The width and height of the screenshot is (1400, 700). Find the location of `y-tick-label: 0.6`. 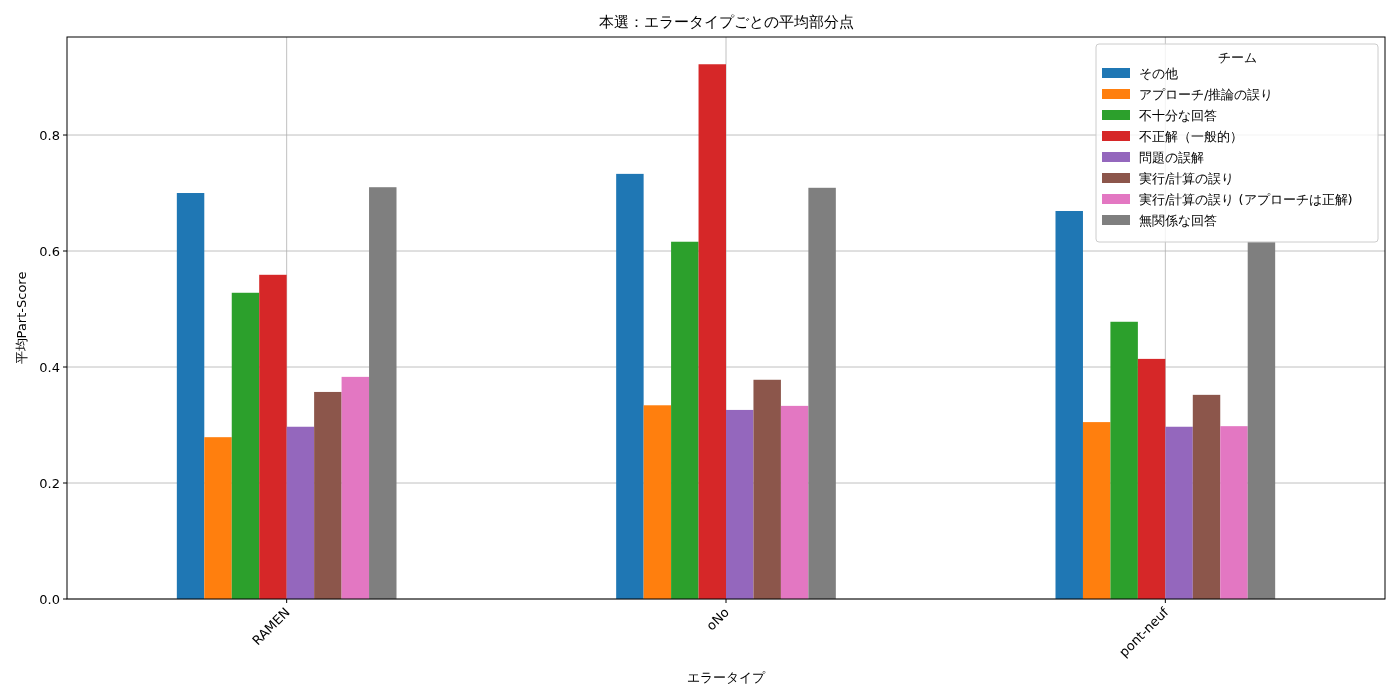

y-tick-label: 0.6 is located at coordinates (49, 252).